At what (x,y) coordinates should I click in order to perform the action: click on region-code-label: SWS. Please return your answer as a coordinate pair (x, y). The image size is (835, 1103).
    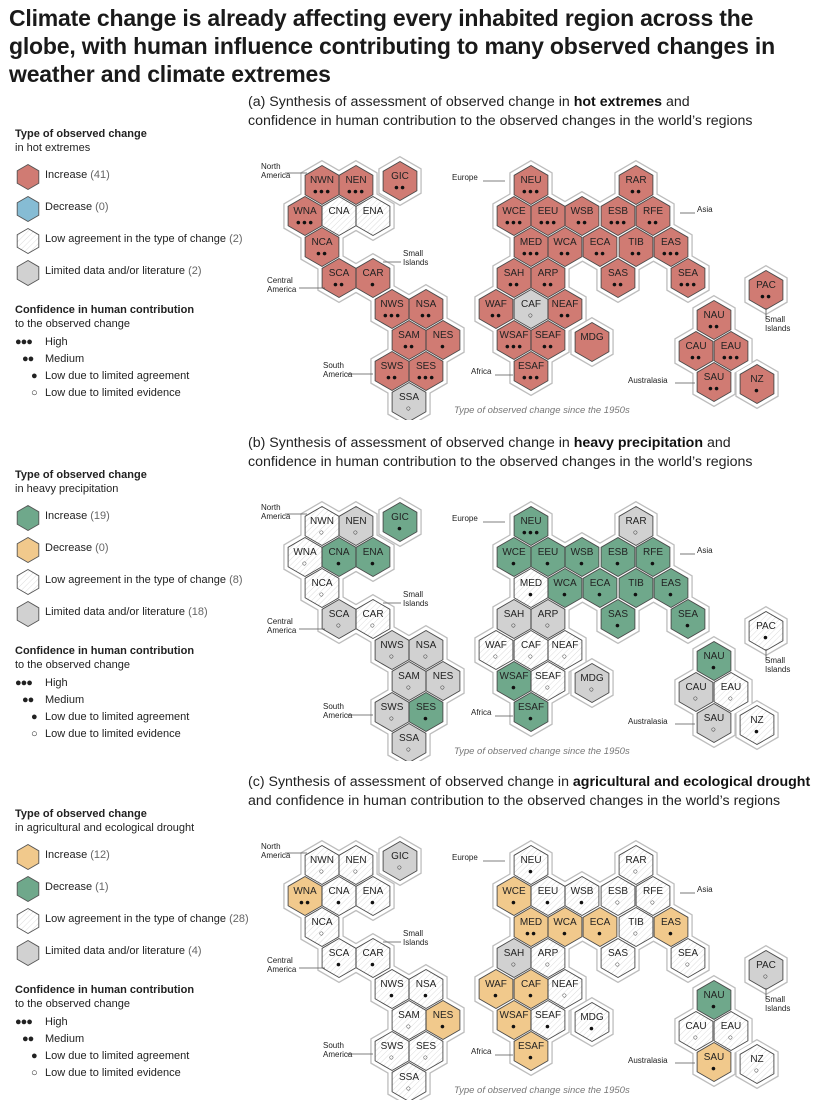
    Looking at the image, I should click on (392, 366).